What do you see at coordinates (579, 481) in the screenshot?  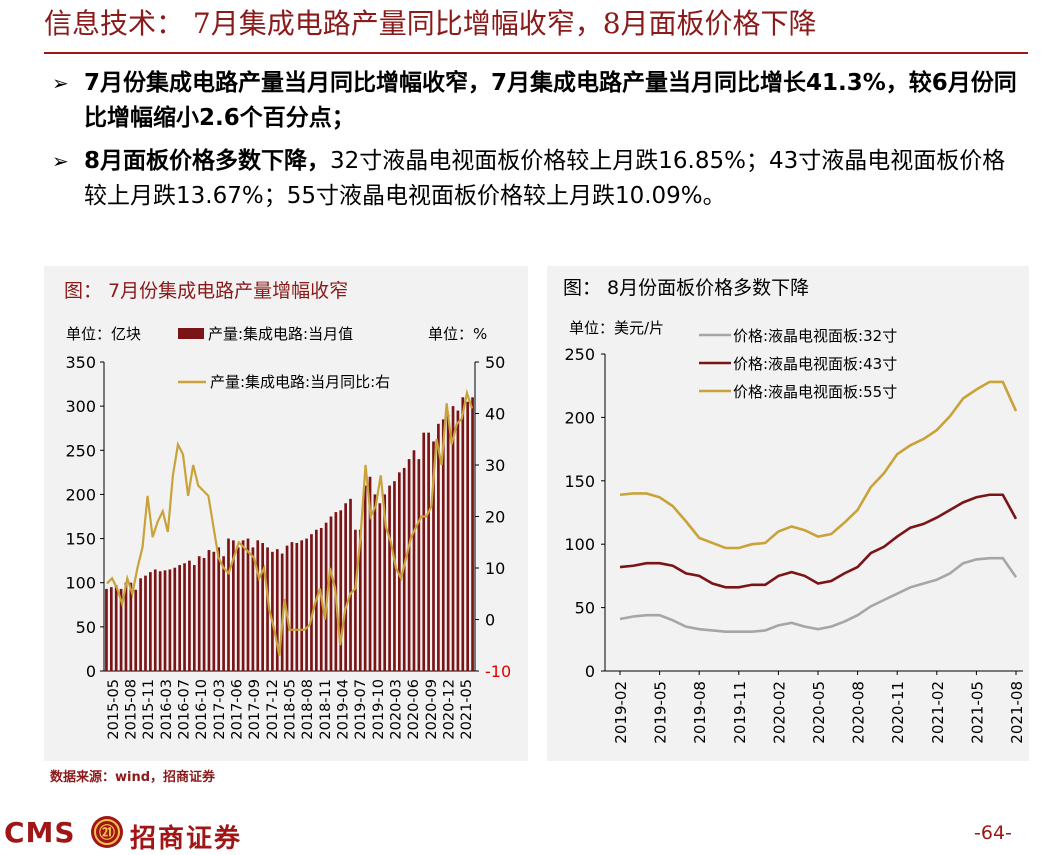 I see `y-tick-label: 150` at bounding box center [579, 481].